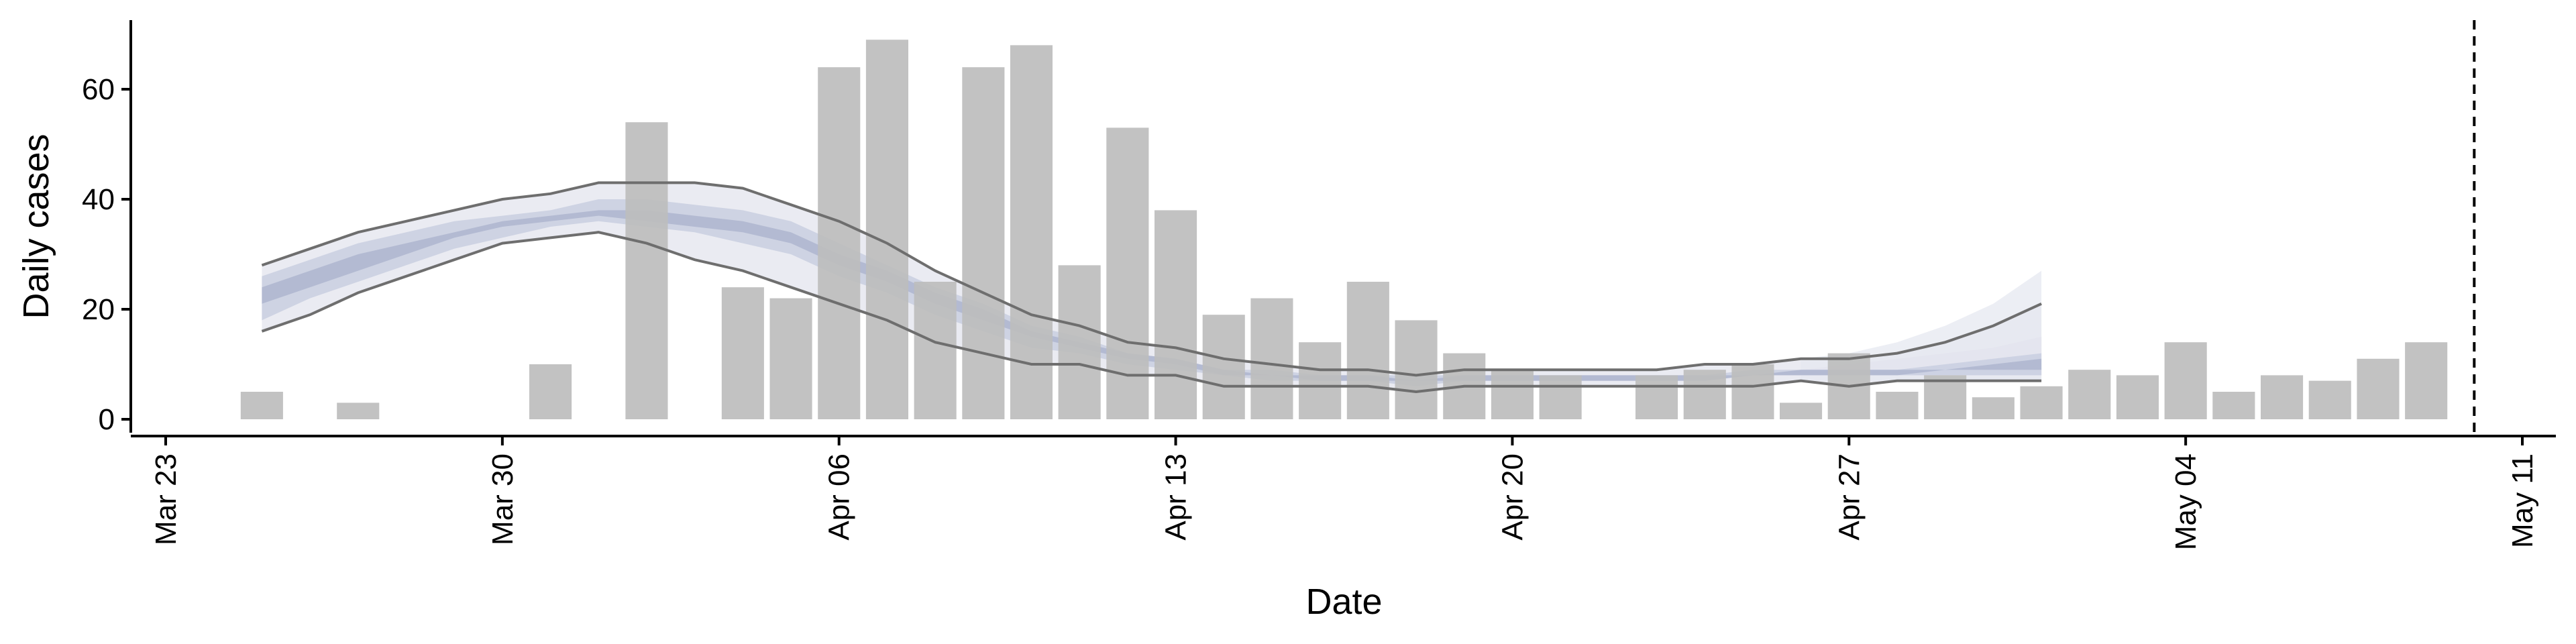  I want to click on x-axis-title: Date, so click(1343, 602).